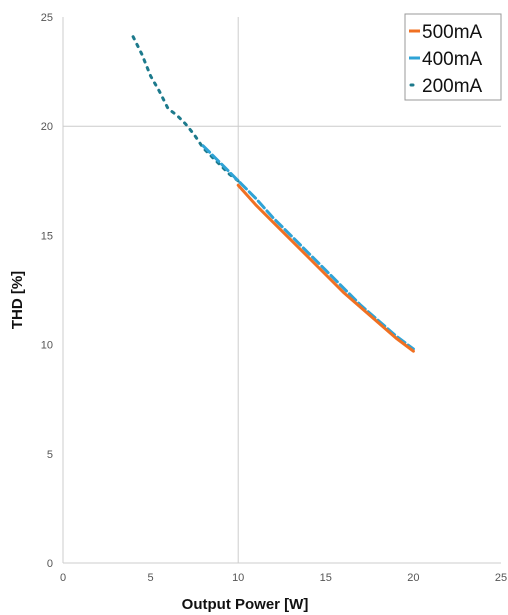 This screenshot has height=615, width=508. I want to click on x-tick-label: 10, so click(238, 578).